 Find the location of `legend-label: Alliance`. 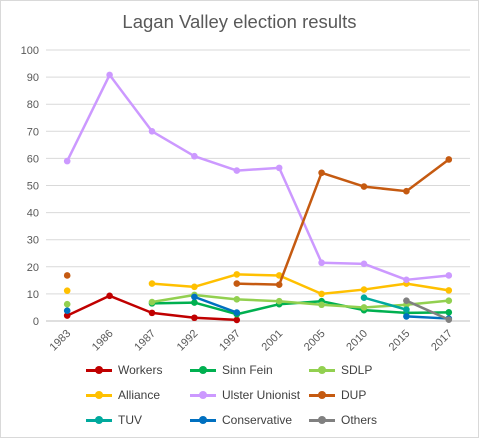

legend-label: Alliance is located at coordinates (139, 395).